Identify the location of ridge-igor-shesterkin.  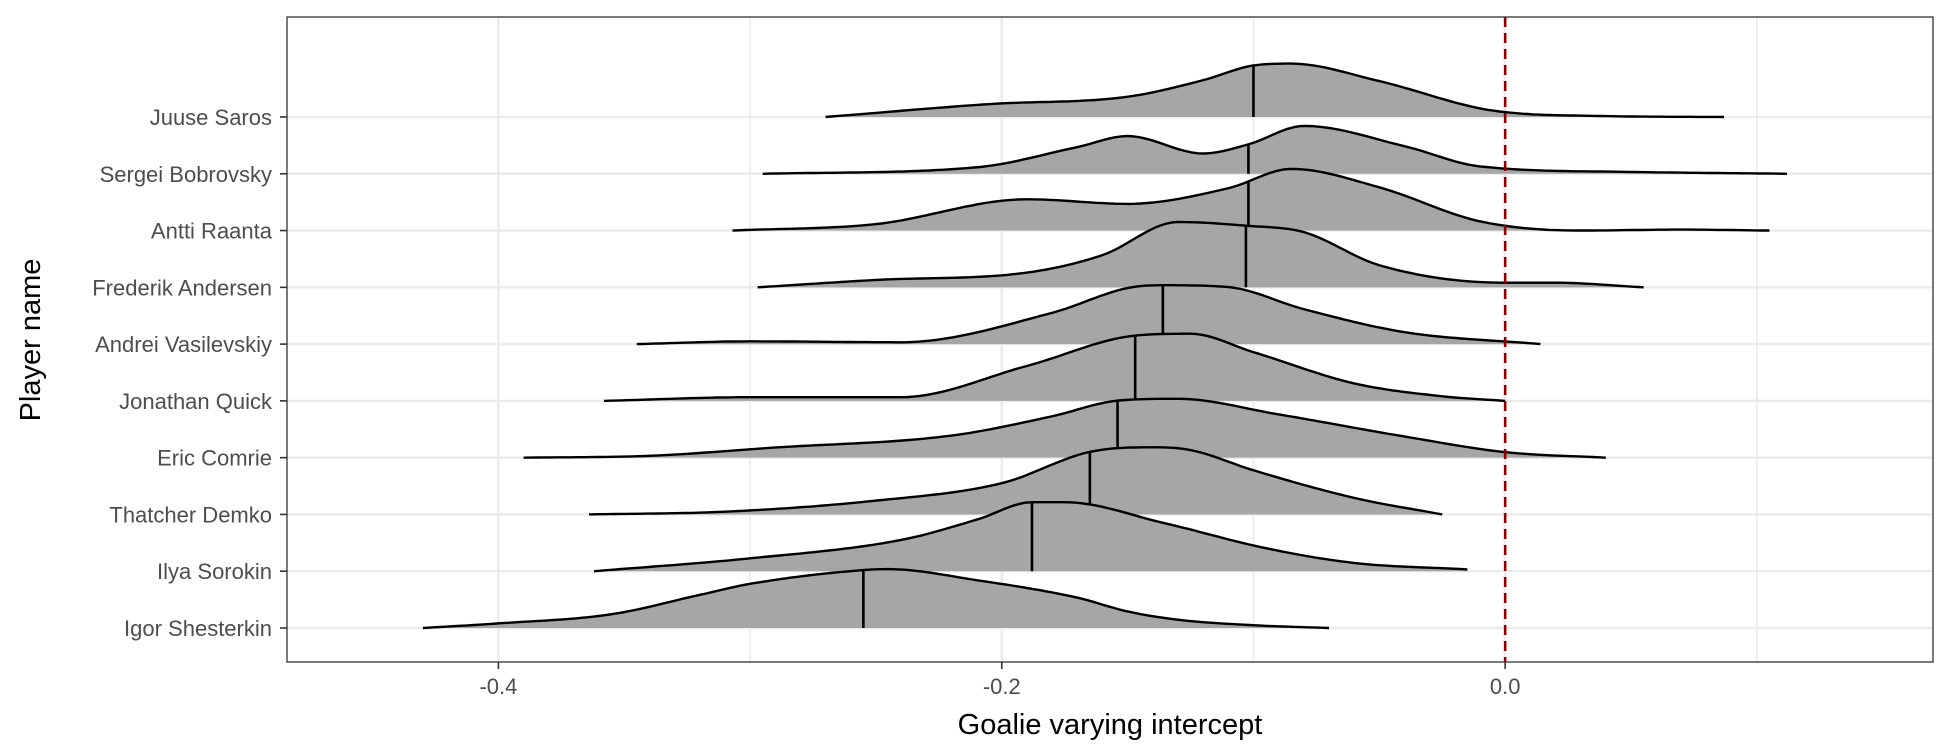
(876, 598).